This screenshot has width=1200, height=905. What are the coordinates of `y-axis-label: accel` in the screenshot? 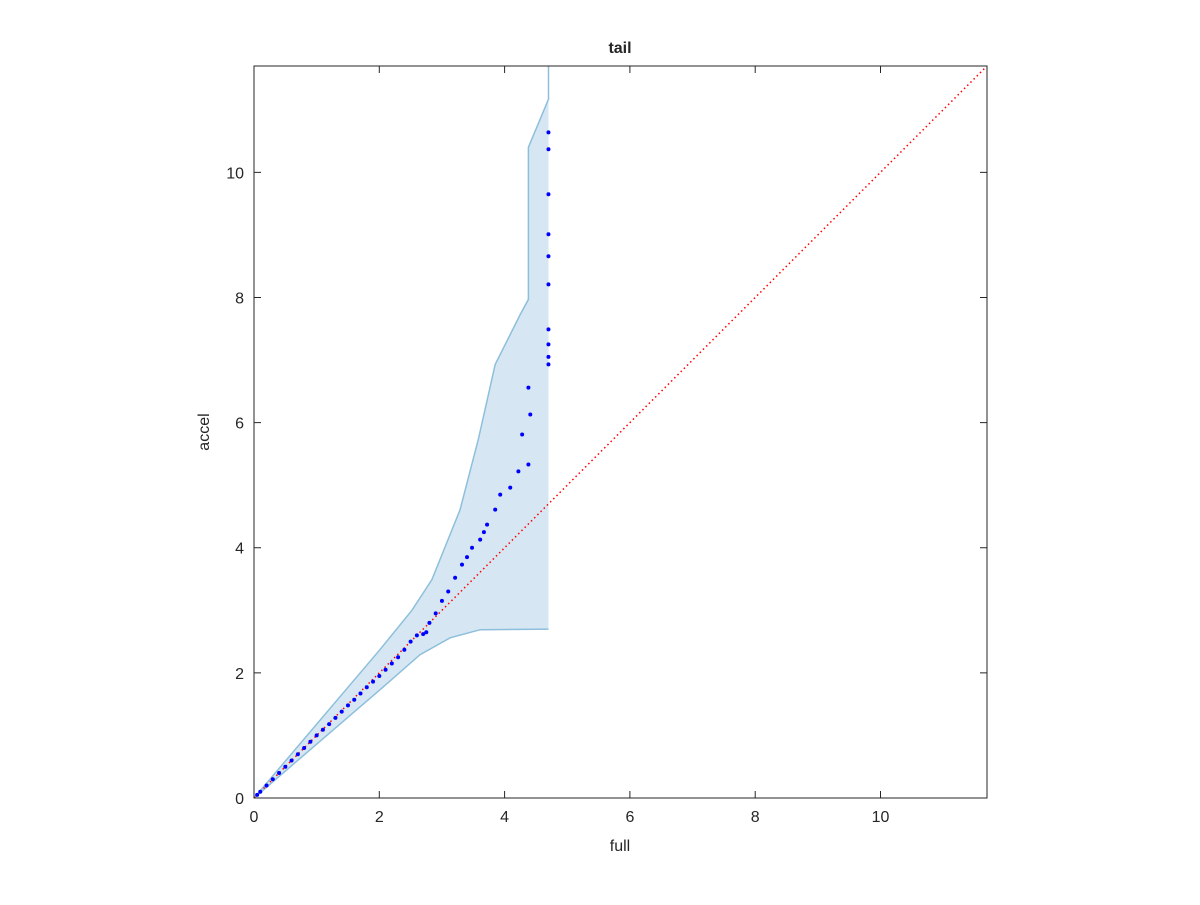 It's located at (204, 431).